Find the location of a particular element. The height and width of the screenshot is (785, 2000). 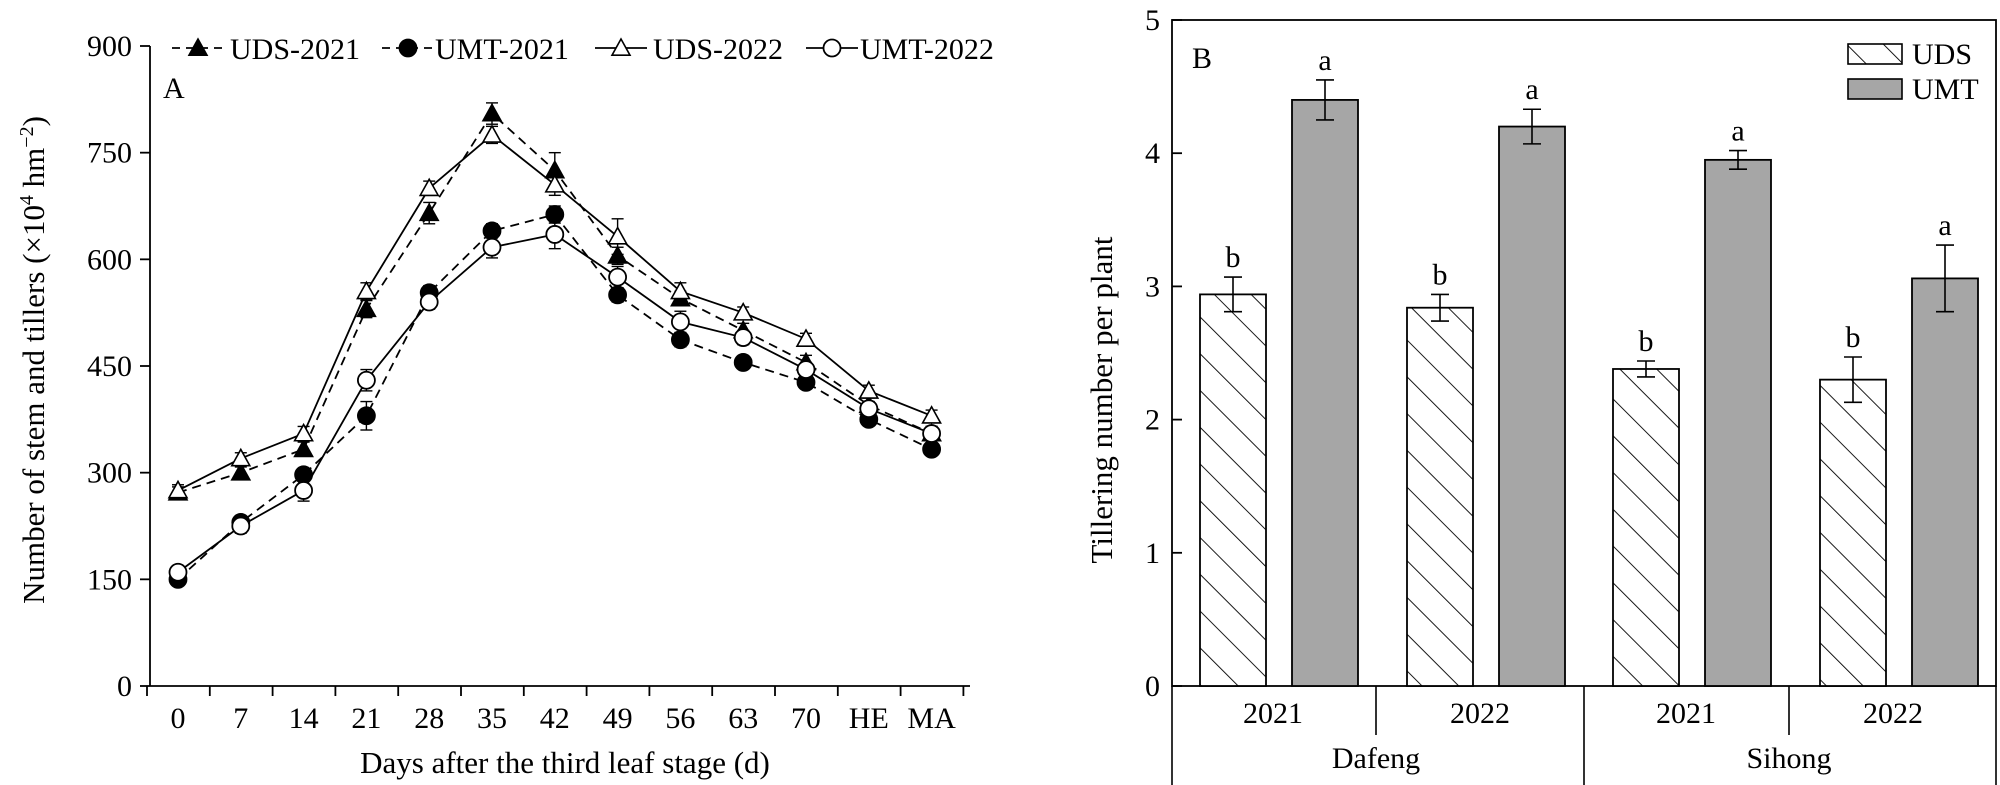

legend-marker-uds-2021 is located at coordinates (198, 47).